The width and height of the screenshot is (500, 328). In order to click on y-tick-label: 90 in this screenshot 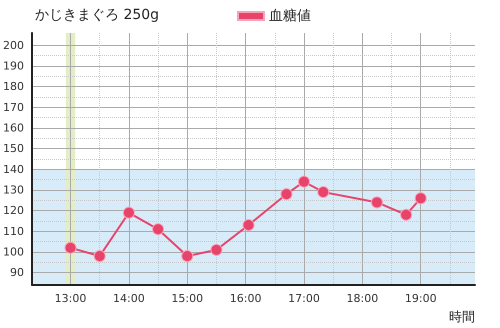, I will do `click(17, 273)`.